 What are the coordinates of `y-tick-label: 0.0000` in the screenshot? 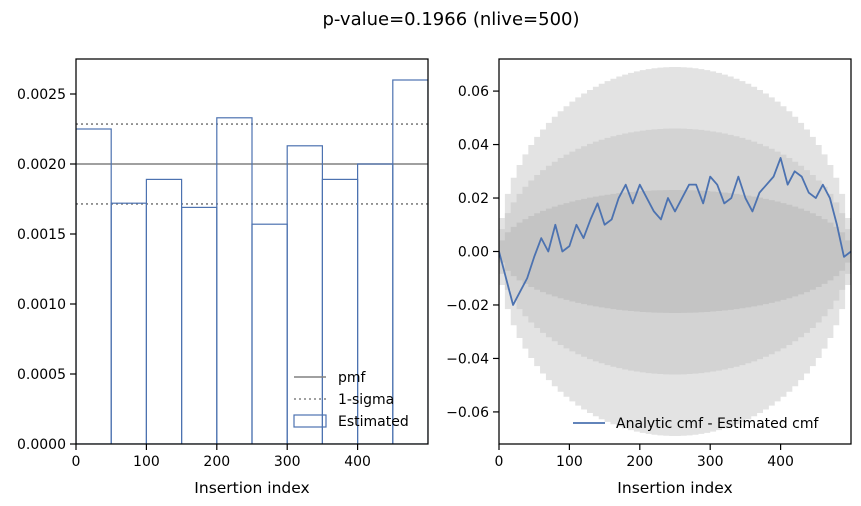 It's located at (41, 445).